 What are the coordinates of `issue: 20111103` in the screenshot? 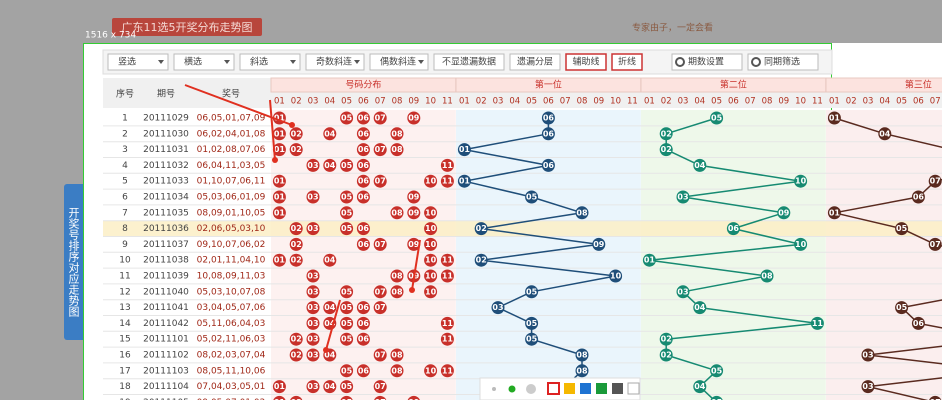 It's located at (166, 371).